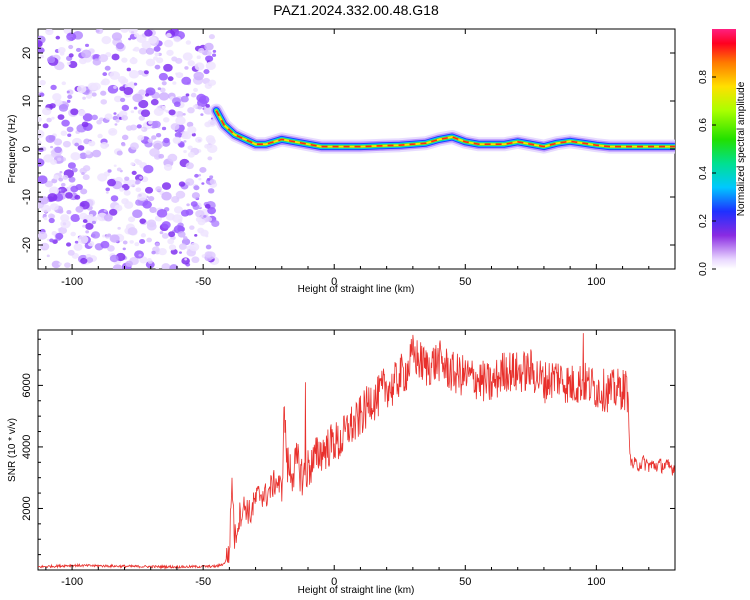 This screenshot has height=600, width=750. I want to click on ridge-peak, so click(445, 129).